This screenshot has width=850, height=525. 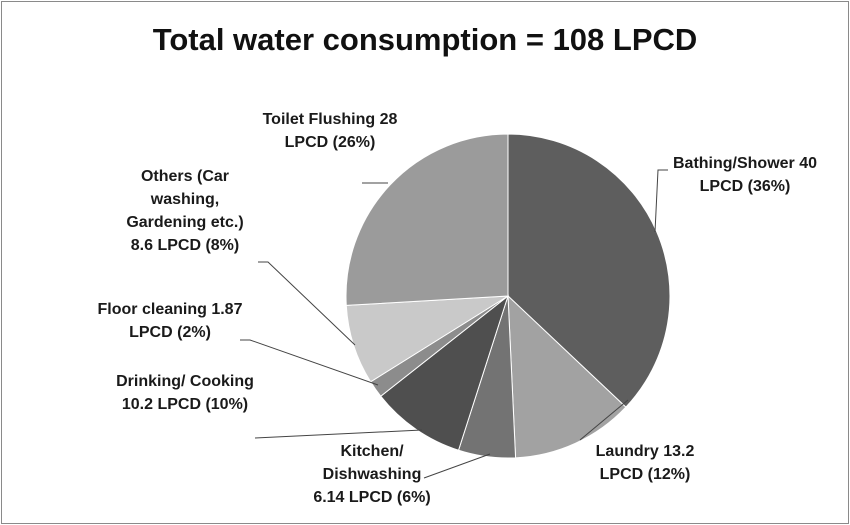 I want to click on data-label: Drinking/ Cooking 10.2 LPCD (10%), so click(x=185, y=393).